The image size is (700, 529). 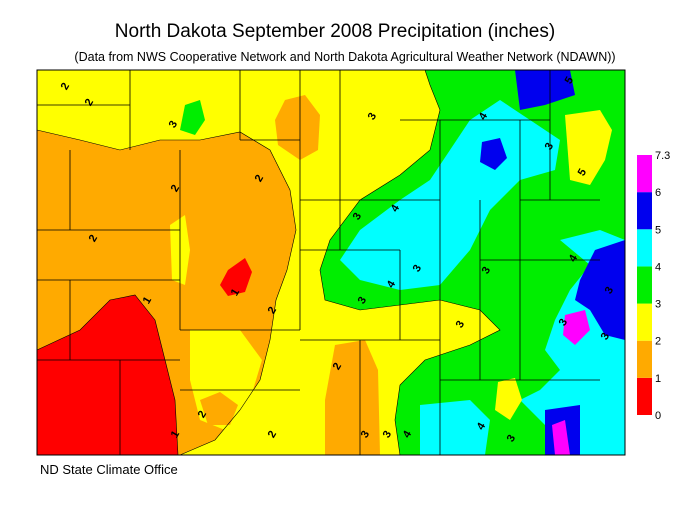 What do you see at coordinates (658, 267) in the screenshot?
I see `legend-tick-label: 4` at bounding box center [658, 267].